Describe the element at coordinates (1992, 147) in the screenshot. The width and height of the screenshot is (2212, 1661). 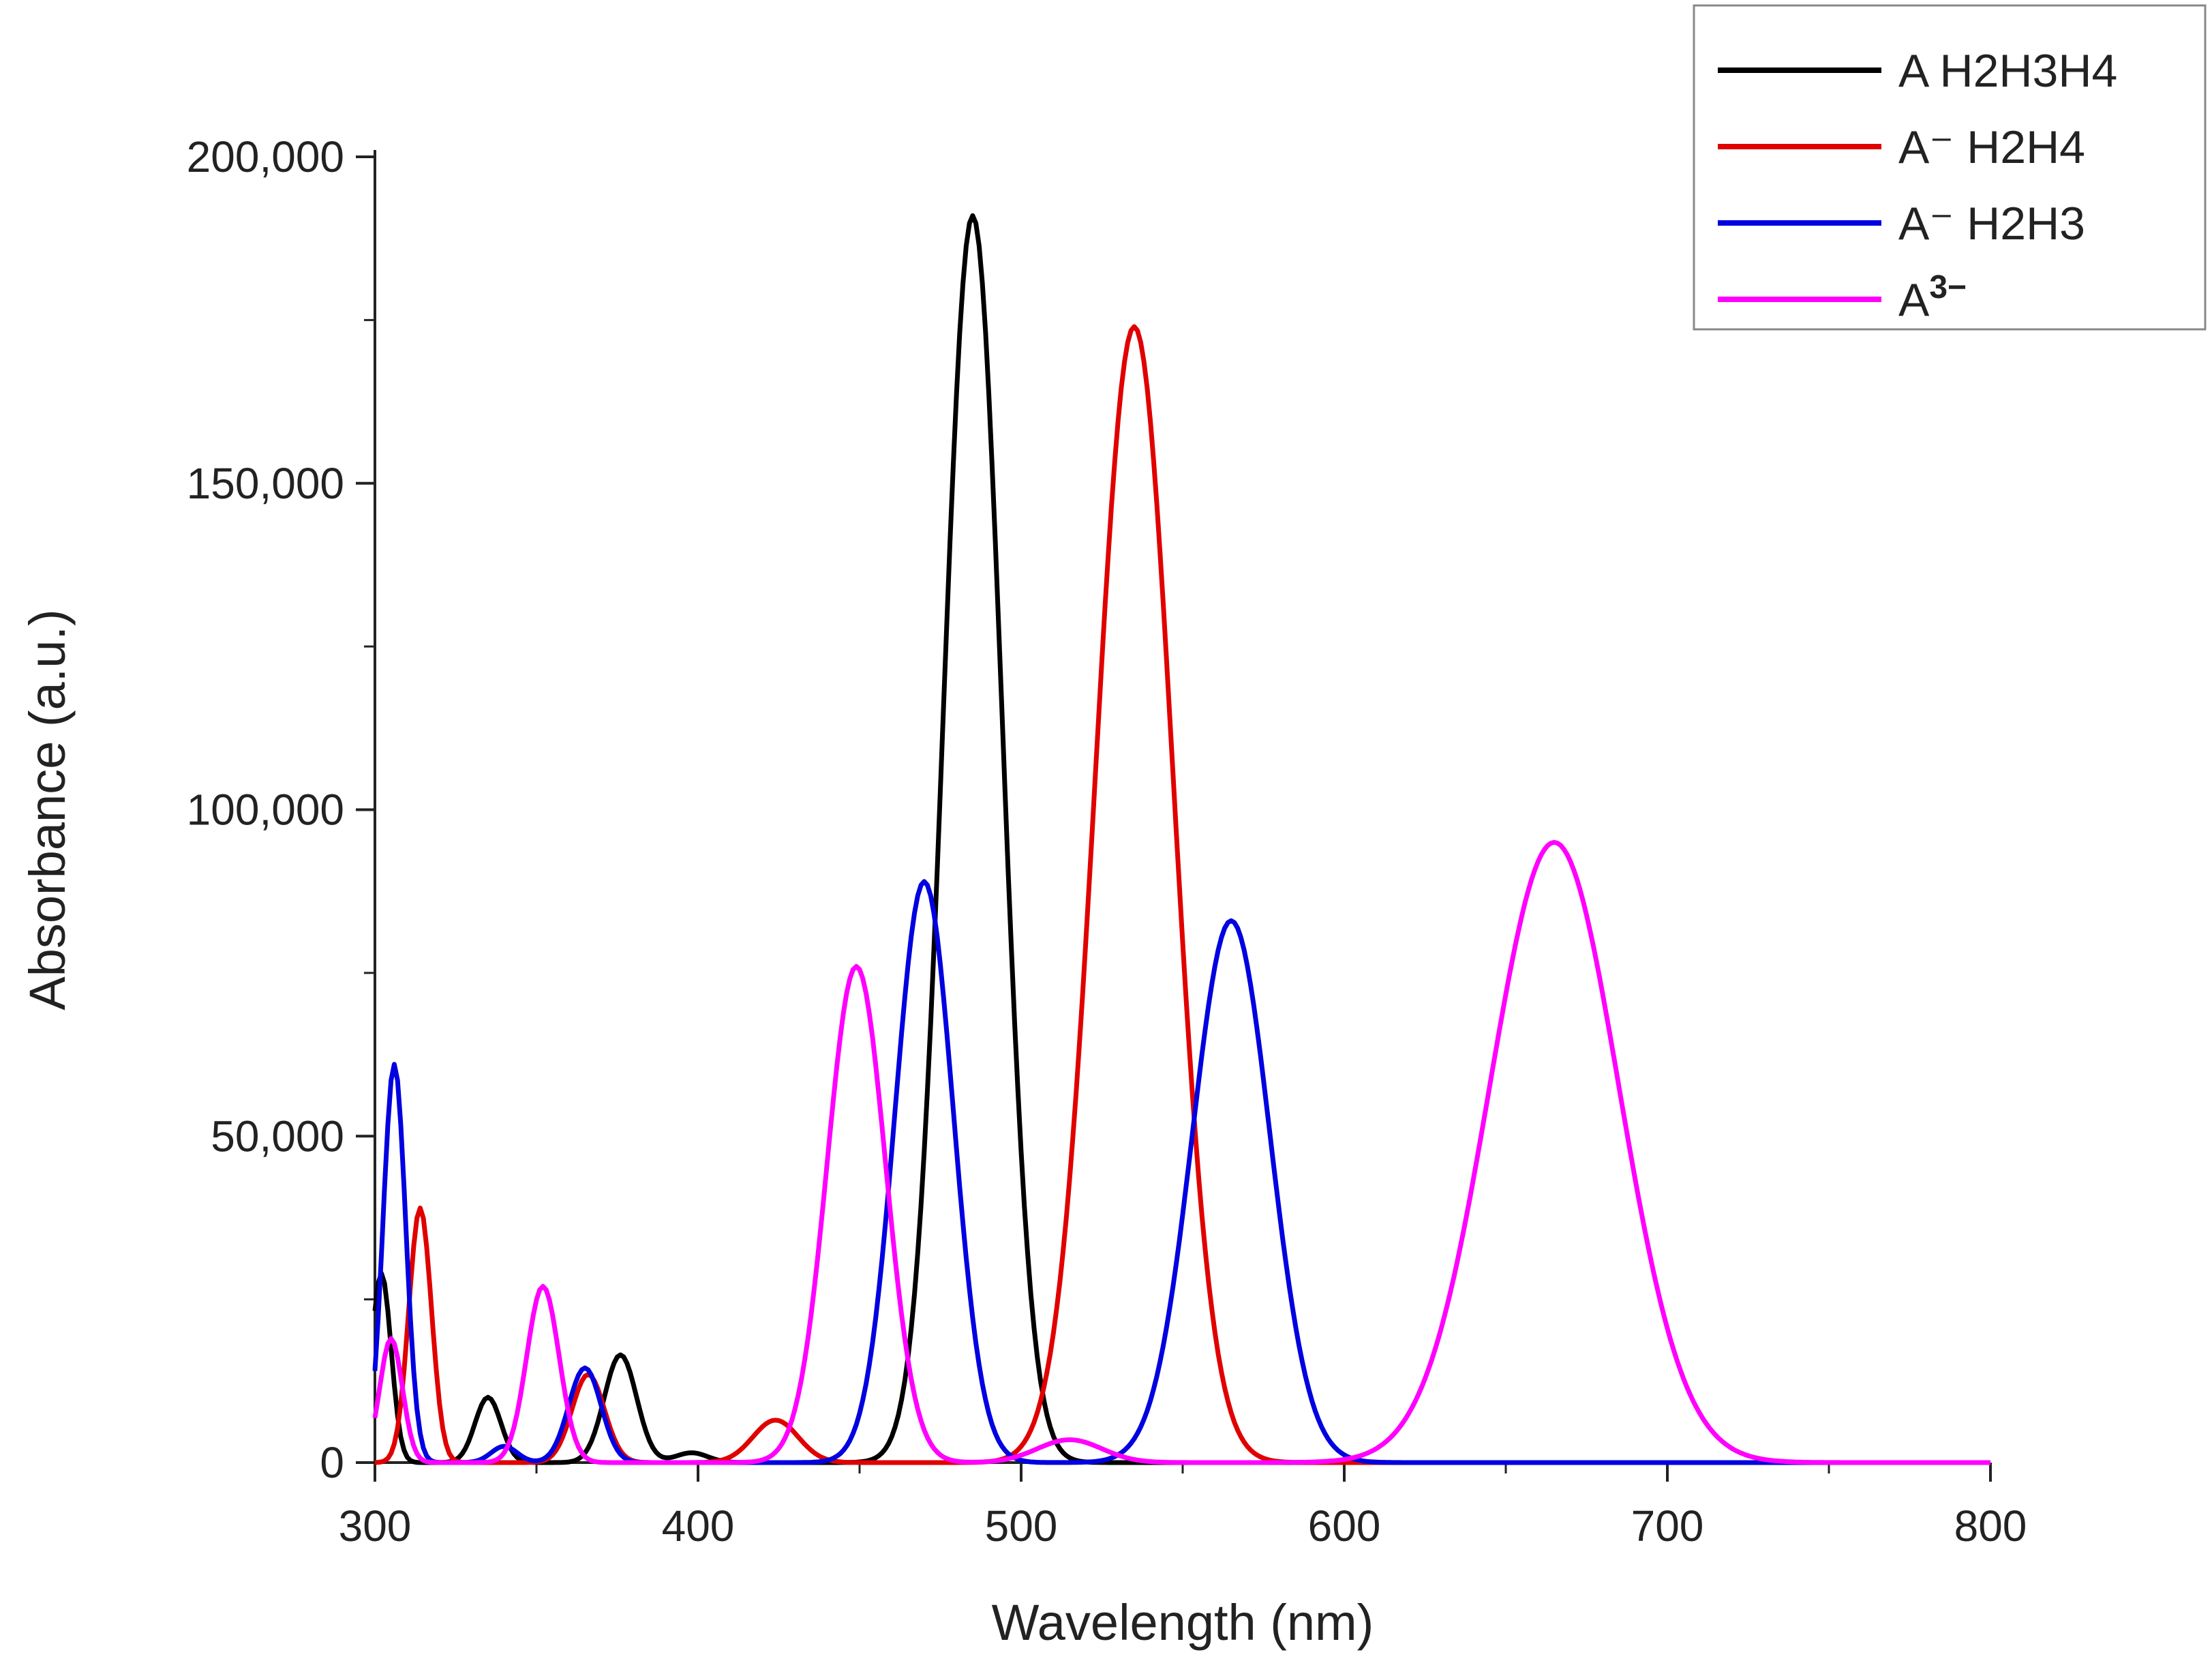
I see `legend-label: A⁻ H2H4` at that location.